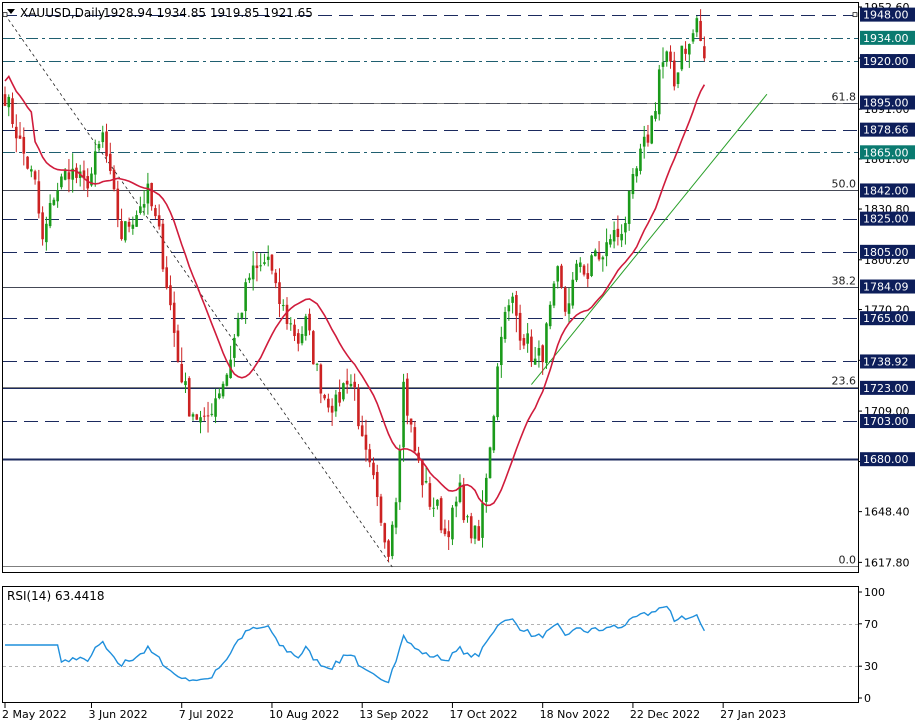 Image resolution: width=922 pixels, height=724 pixels. I want to click on time-tick-label: 27 Jan 2023, so click(753, 714).